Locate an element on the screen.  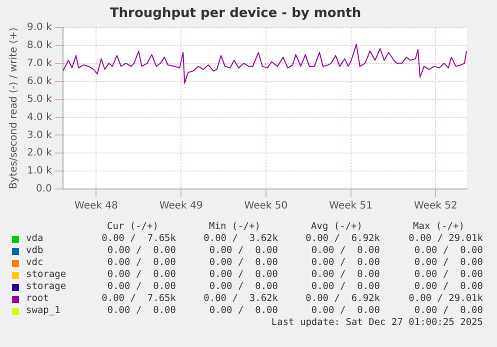
legend-label: vda is located at coordinates (35, 239).